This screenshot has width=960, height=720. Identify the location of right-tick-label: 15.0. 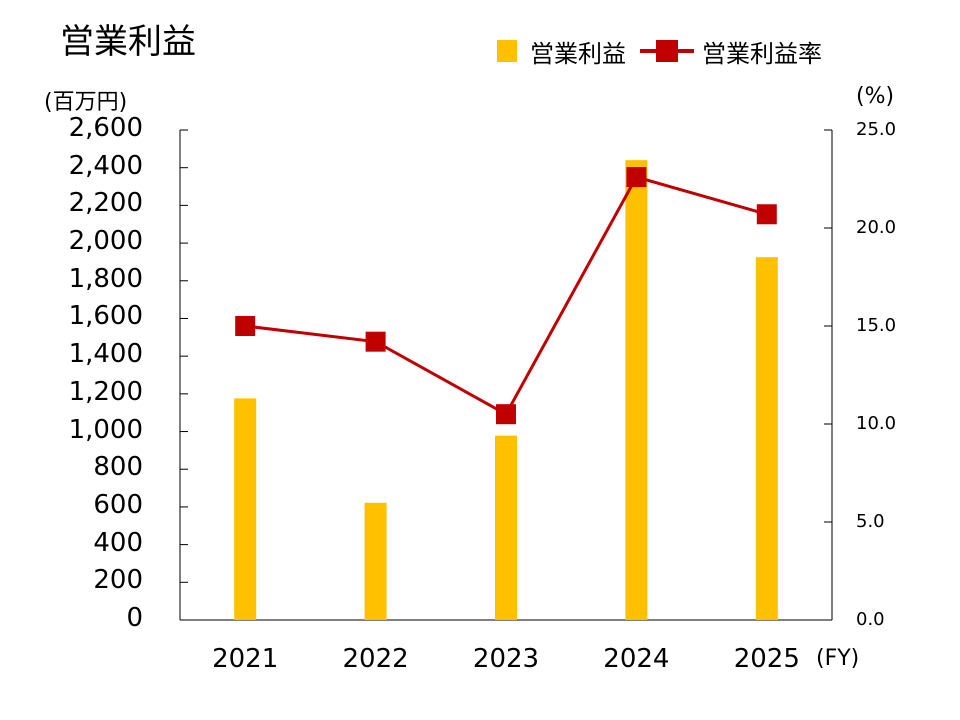
(876, 325).